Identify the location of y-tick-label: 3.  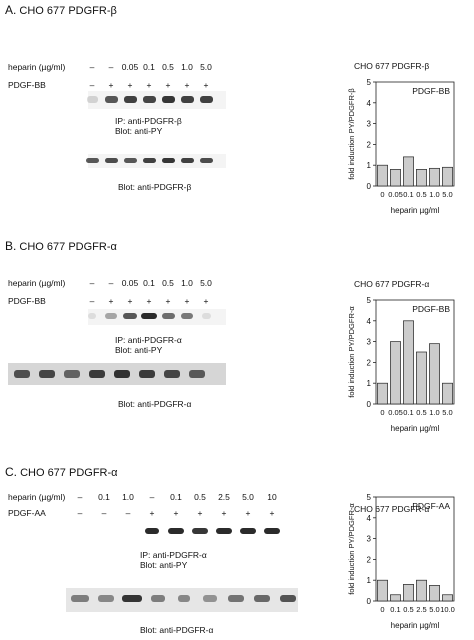
(369, 539).